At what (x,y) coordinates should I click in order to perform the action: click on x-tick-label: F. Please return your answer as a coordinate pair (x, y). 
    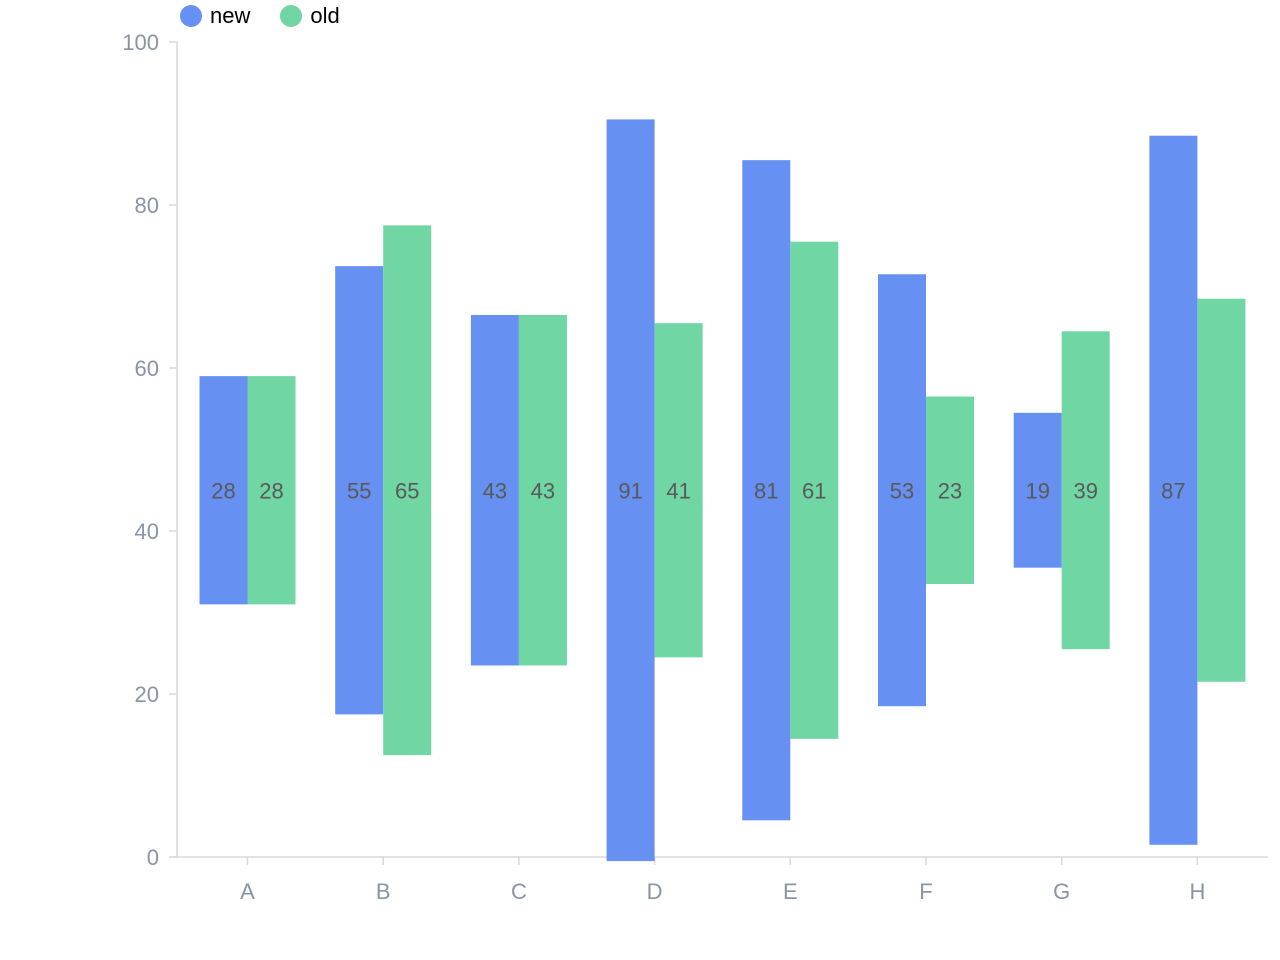
    Looking at the image, I should click on (925, 891).